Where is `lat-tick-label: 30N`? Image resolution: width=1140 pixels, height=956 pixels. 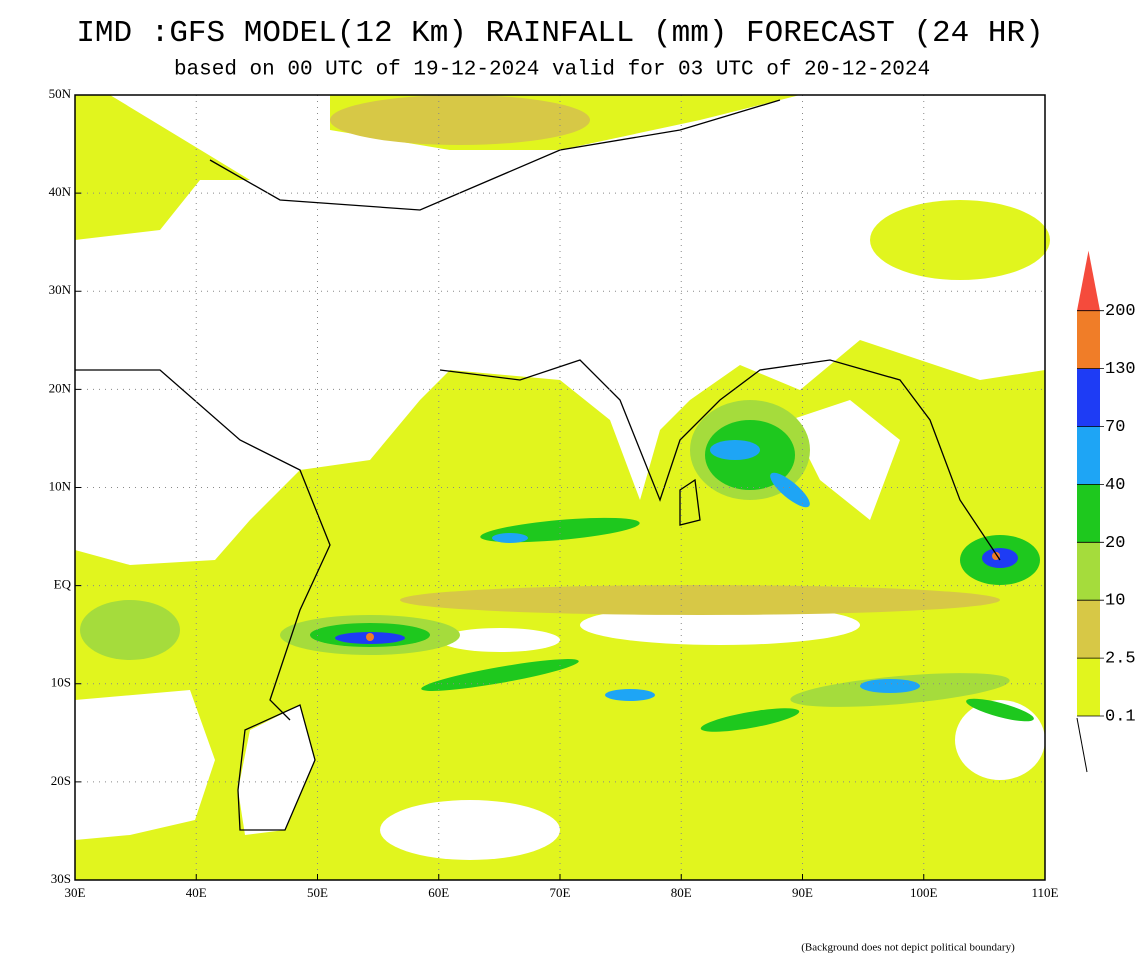
lat-tick-label: 30N is located at coordinates (60, 289).